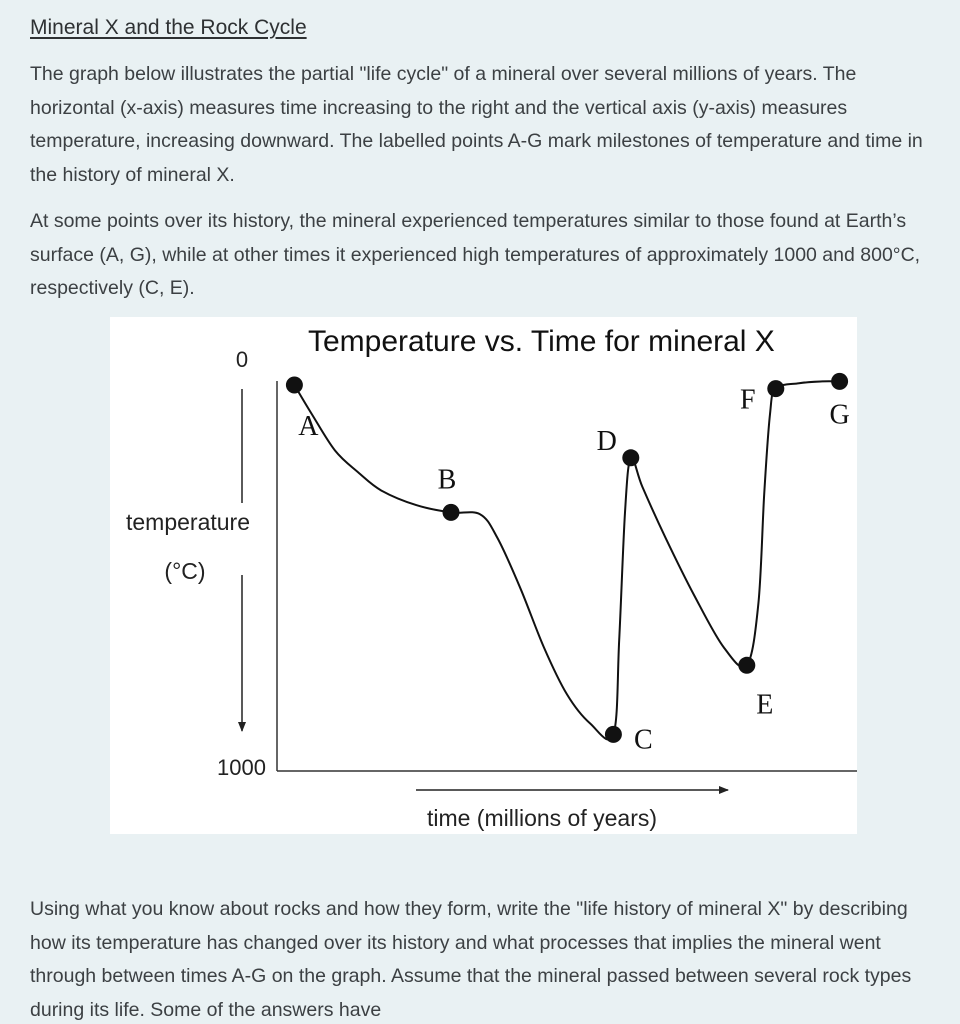  Describe the element at coordinates (607, 441) in the screenshot. I see `point-label-d: D` at that location.